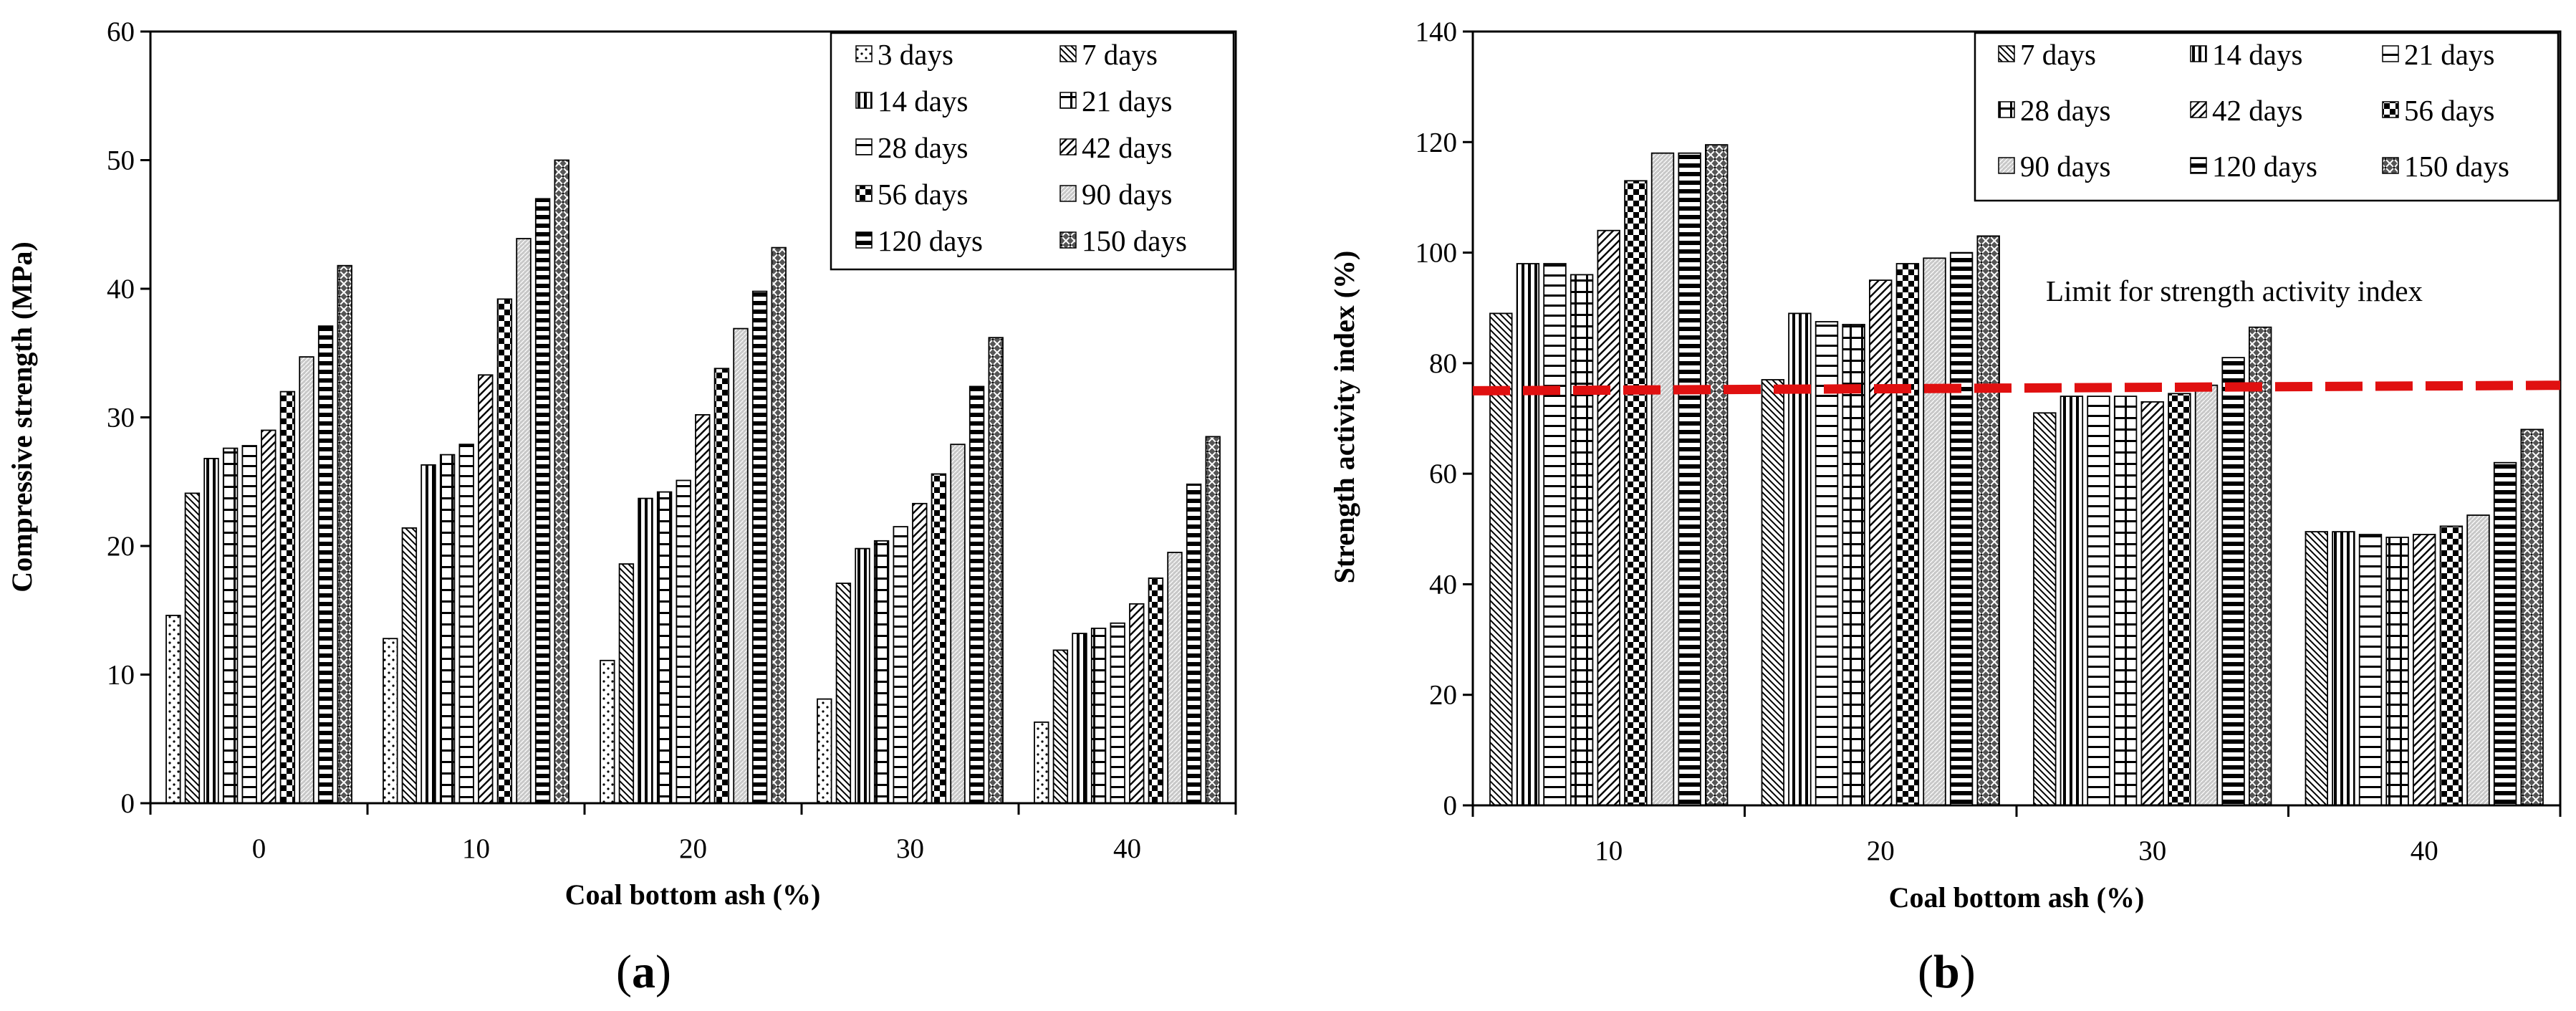 The image size is (2576, 1011). What do you see at coordinates (121, 160) in the screenshot?
I see `y-tick-label: 50` at bounding box center [121, 160].